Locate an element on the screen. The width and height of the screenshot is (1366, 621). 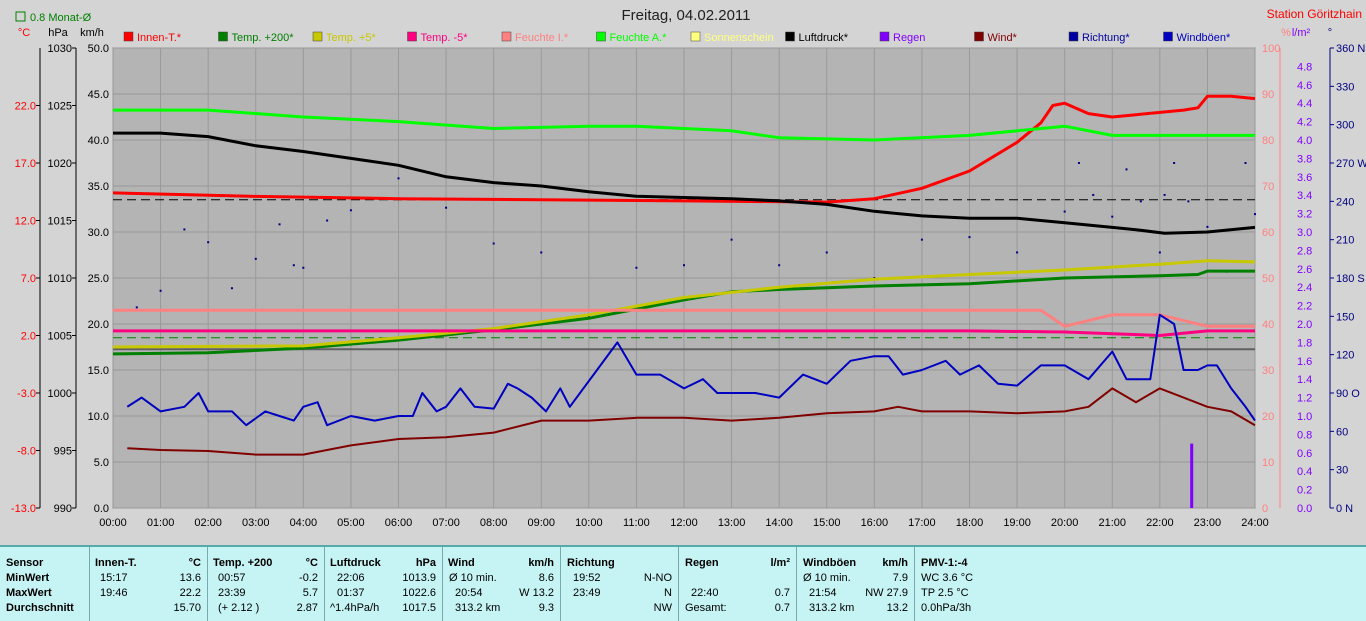
humidity-tick-label: 10 is located at coordinates (1268, 463).